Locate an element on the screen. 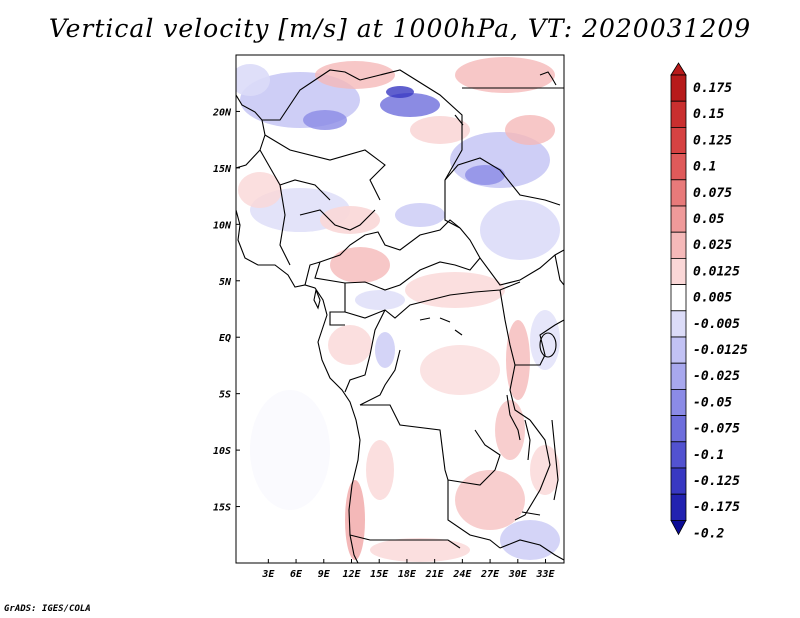 The width and height of the screenshot is (800, 618). colorbar-label: 0.0125 is located at coordinates (716, 271).